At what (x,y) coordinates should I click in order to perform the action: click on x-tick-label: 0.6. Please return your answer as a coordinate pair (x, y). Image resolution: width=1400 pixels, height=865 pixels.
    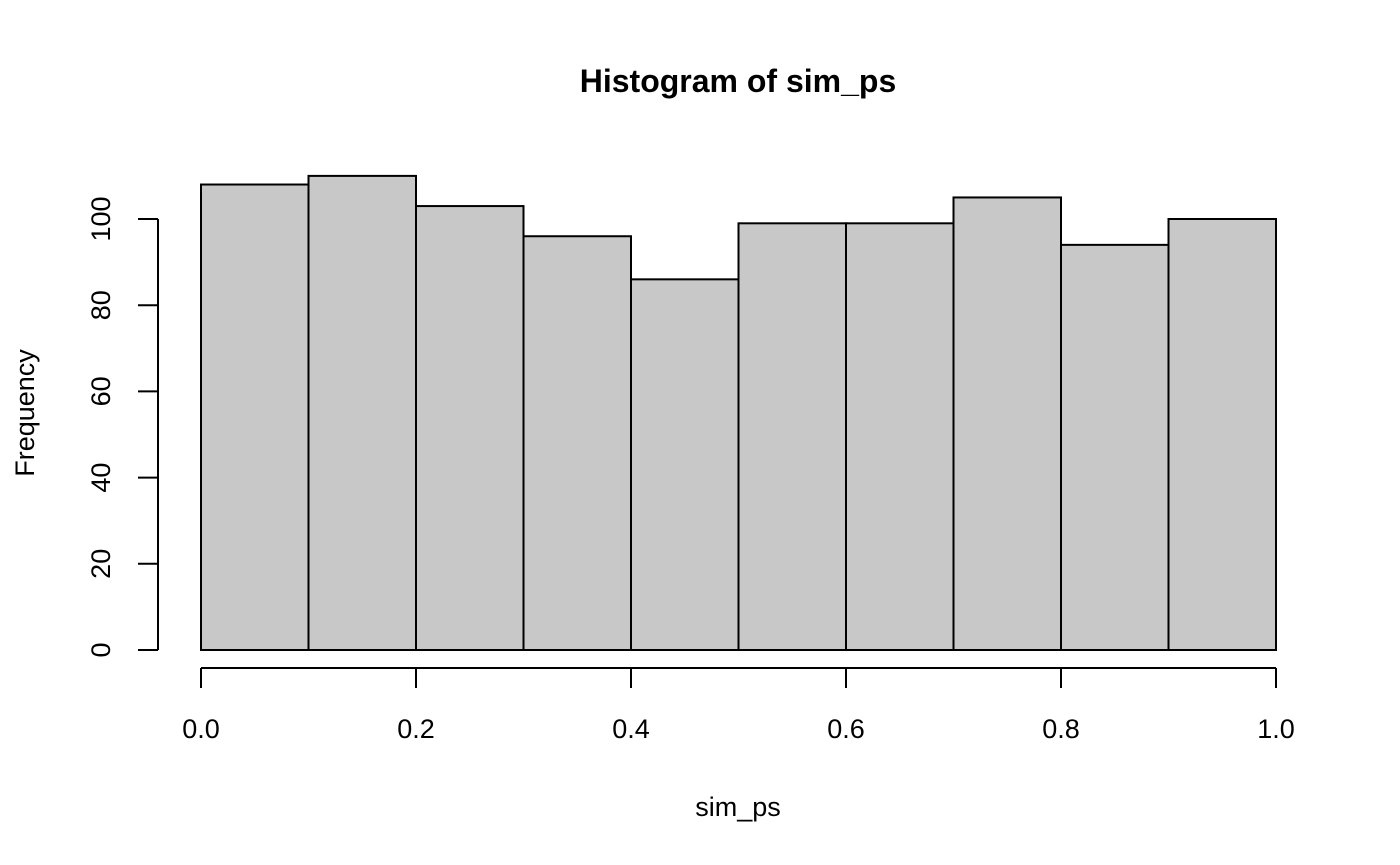
    Looking at the image, I should click on (846, 729).